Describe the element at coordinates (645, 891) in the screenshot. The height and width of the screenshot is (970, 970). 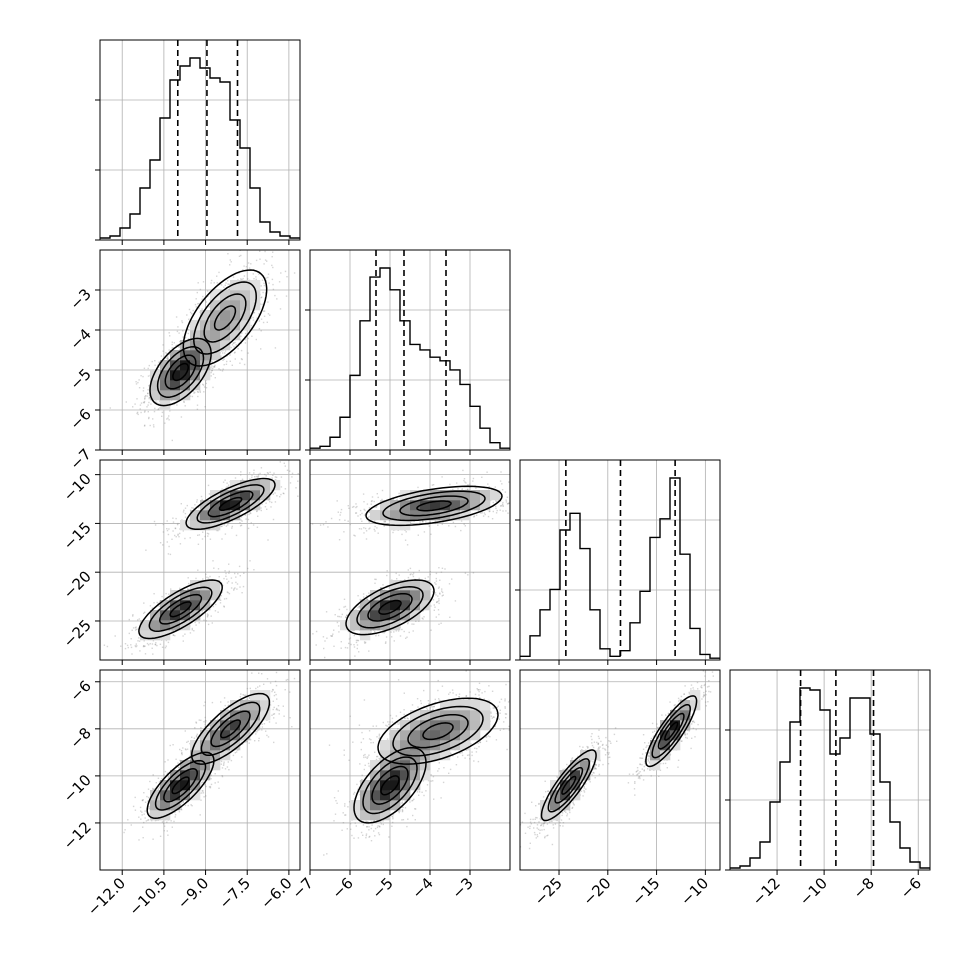
I see `x-tick-label: −15` at that location.